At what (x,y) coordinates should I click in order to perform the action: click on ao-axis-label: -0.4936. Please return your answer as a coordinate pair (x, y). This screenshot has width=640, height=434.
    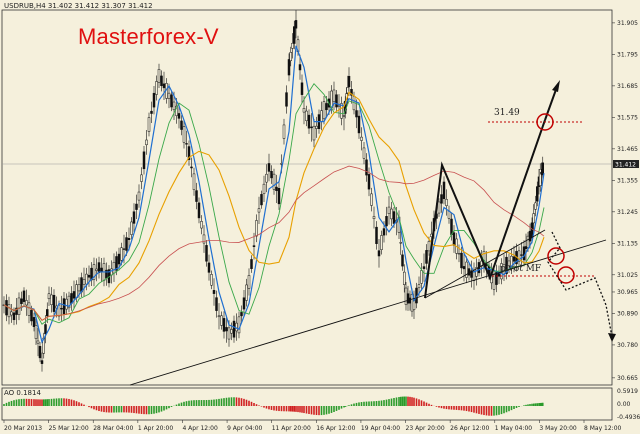
    Looking at the image, I should click on (628, 417).